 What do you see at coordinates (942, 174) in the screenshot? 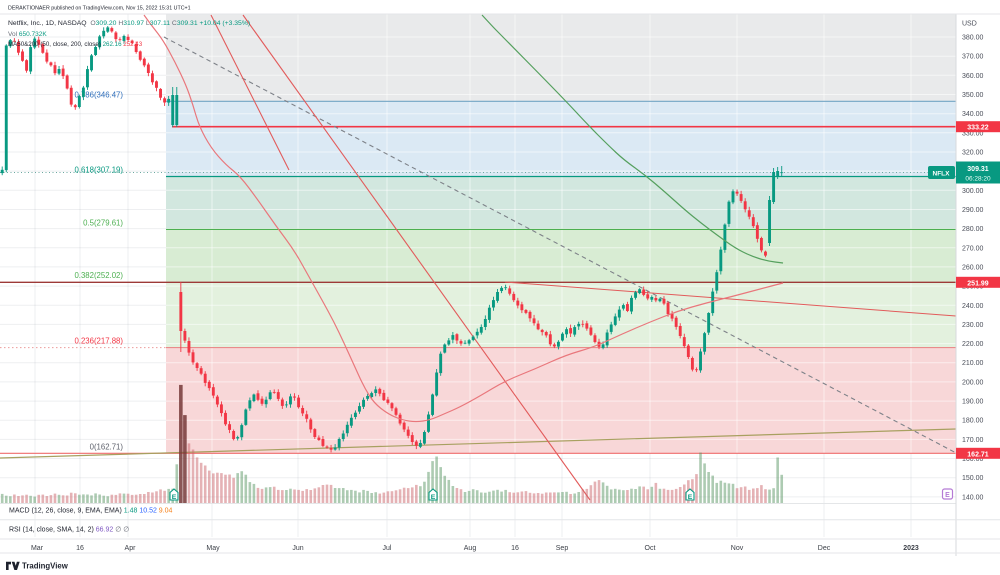
I see `svg-text: NFLX` at bounding box center [942, 174].